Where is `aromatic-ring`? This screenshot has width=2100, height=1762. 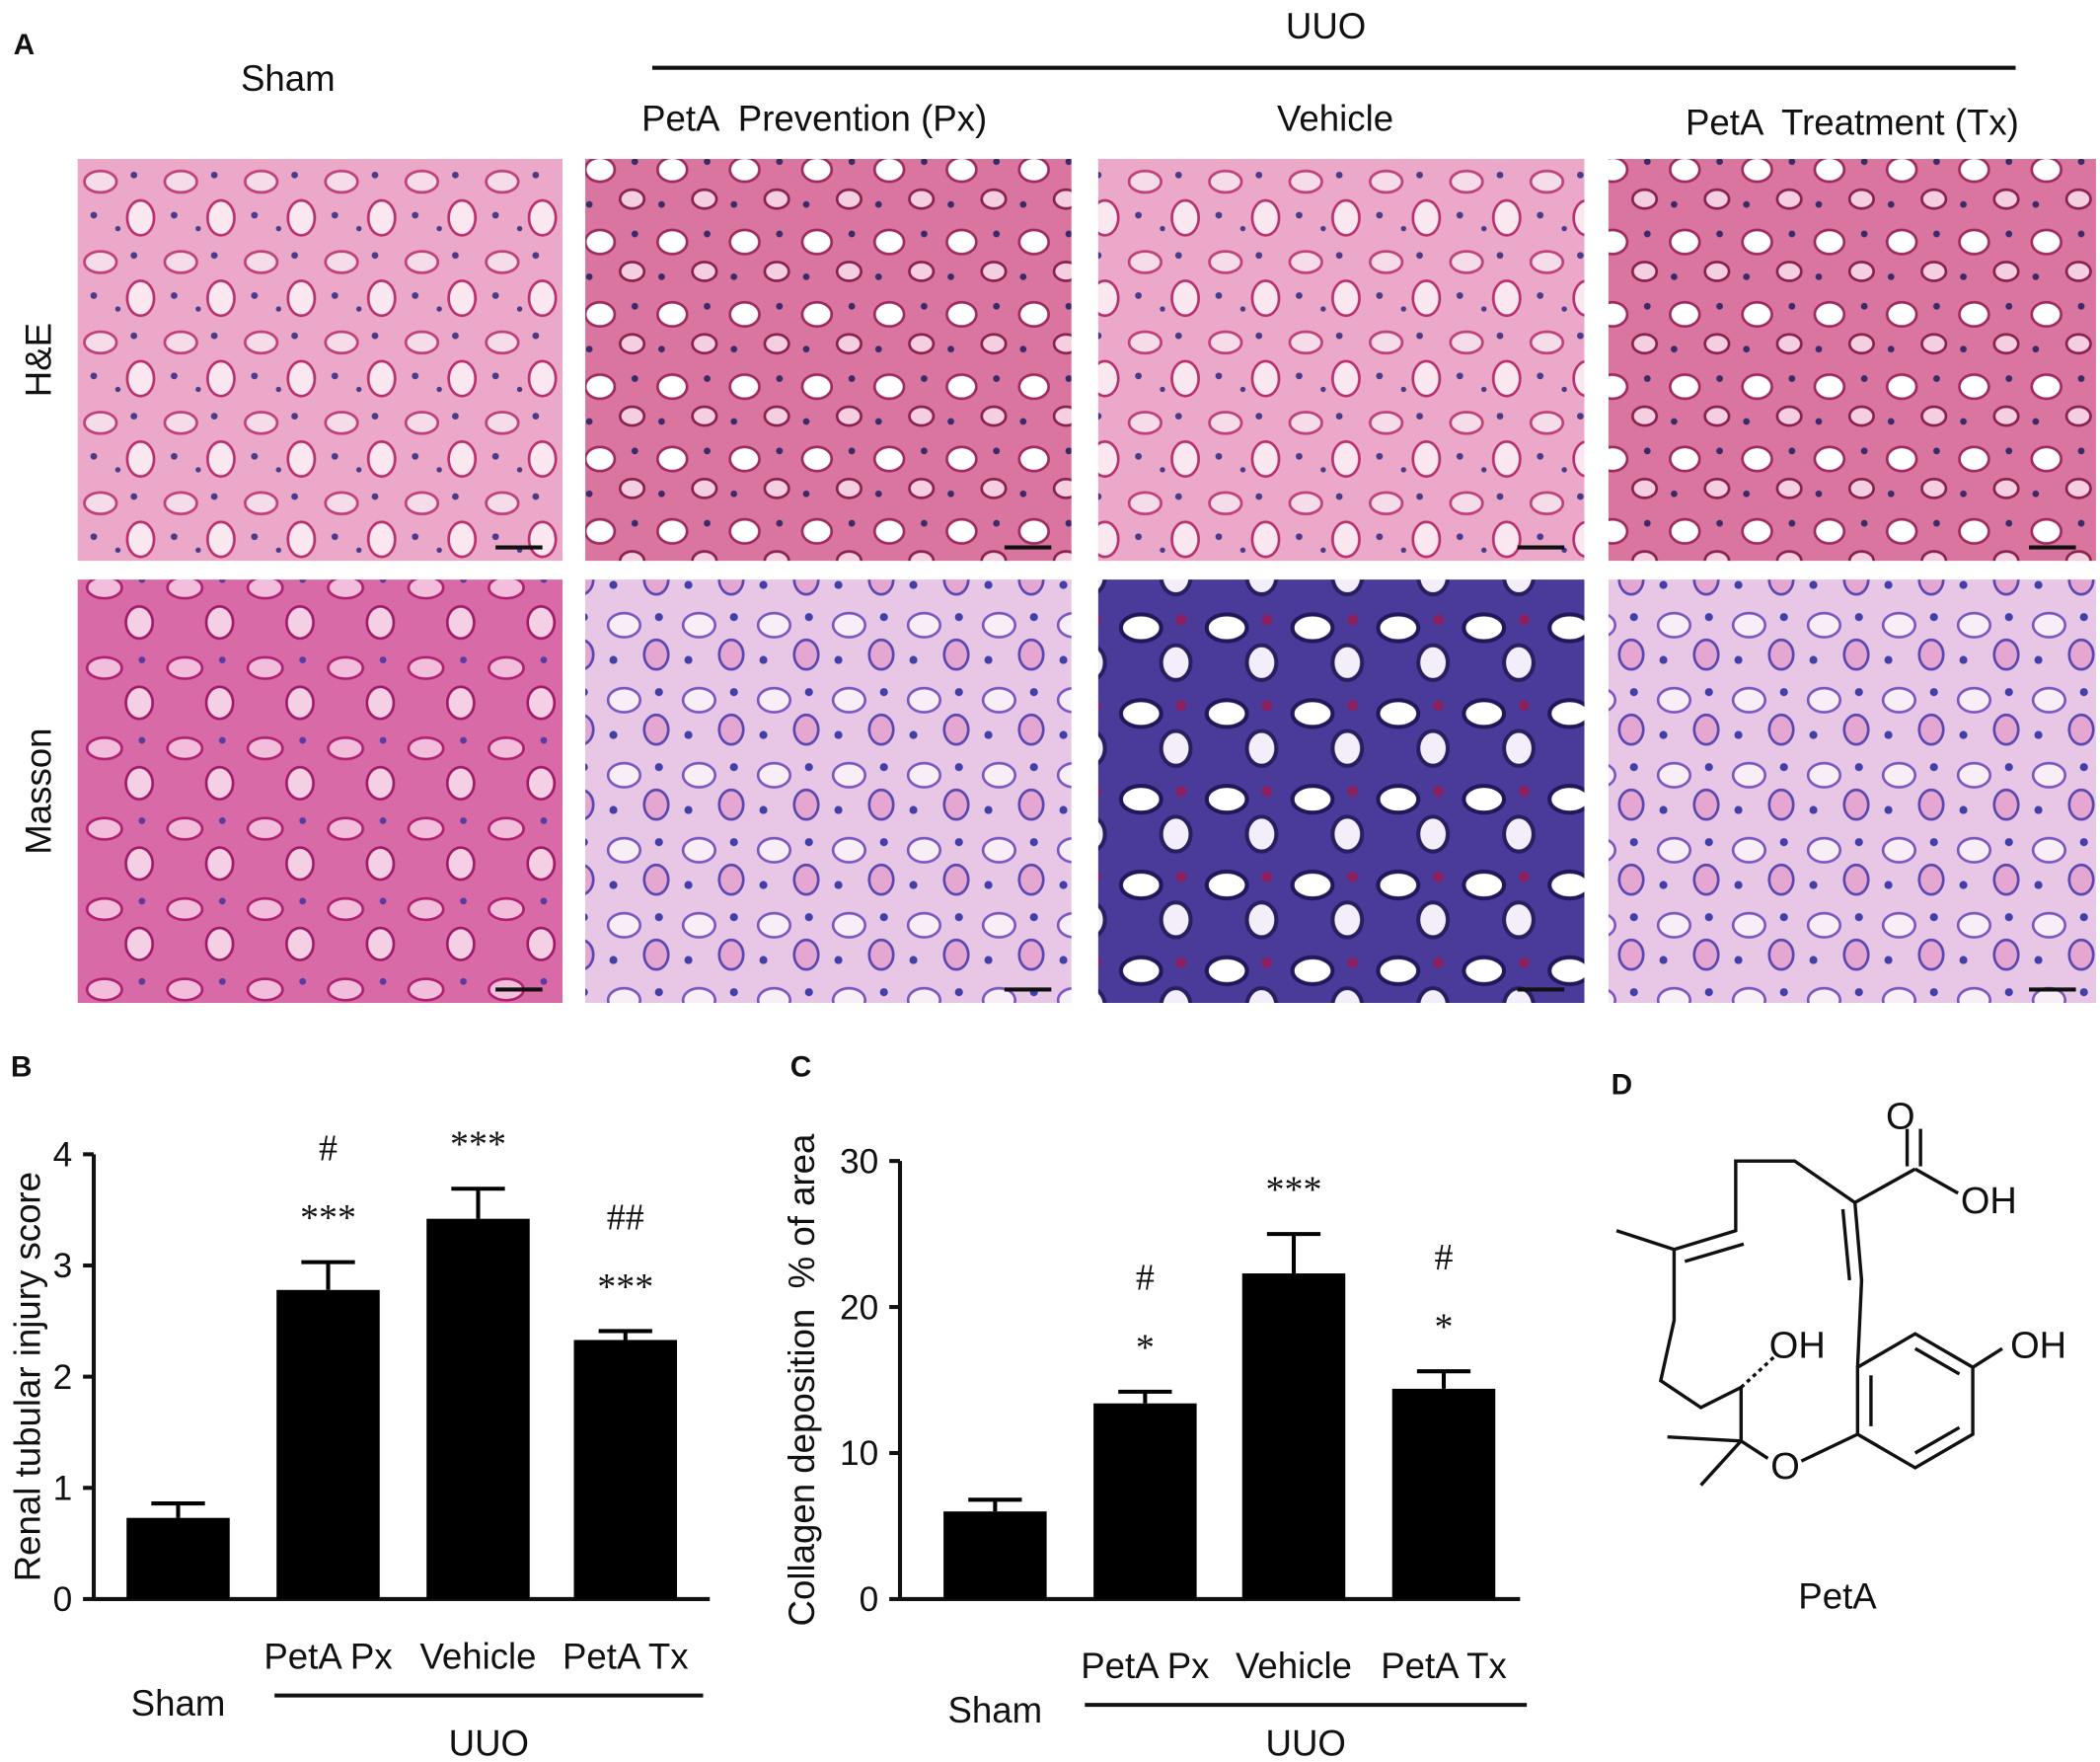 aromatic-ring is located at coordinates (1915, 1401).